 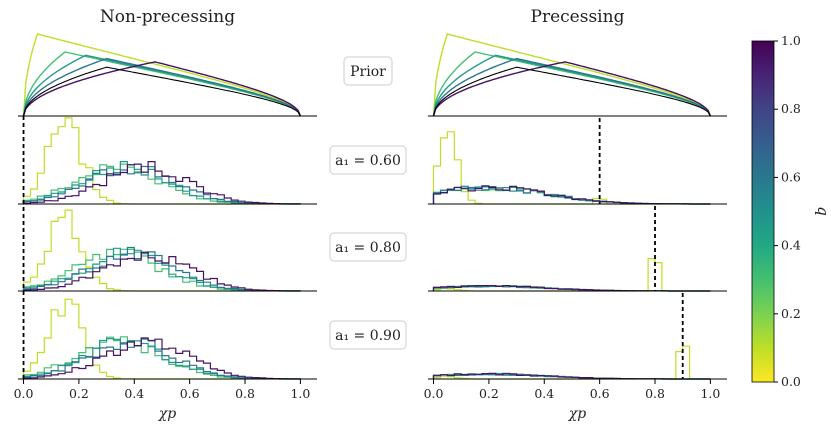 What do you see at coordinates (571, 168) in the screenshot?
I see `posterior-hist-q0.1` at bounding box center [571, 168].